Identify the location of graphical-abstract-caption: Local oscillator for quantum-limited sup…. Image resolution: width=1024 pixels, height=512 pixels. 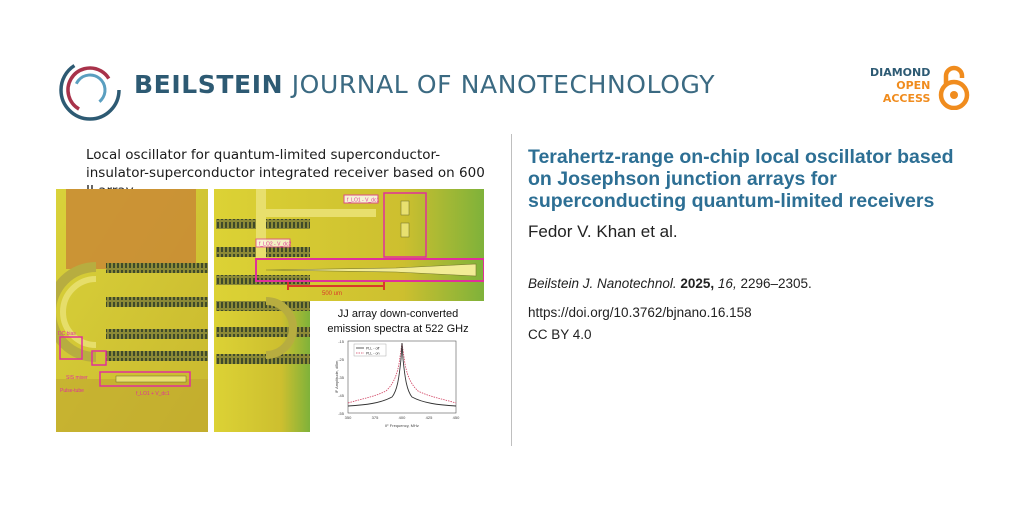
(285, 173).